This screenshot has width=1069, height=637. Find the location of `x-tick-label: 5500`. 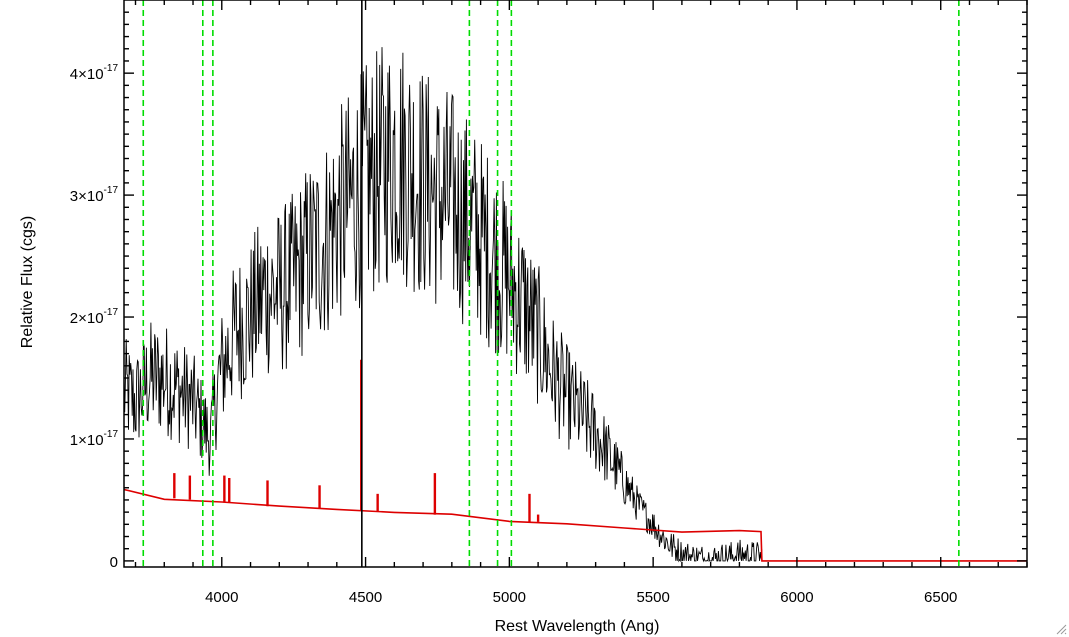

x-tick-label: 5500 is located at coordinates (652, 597).